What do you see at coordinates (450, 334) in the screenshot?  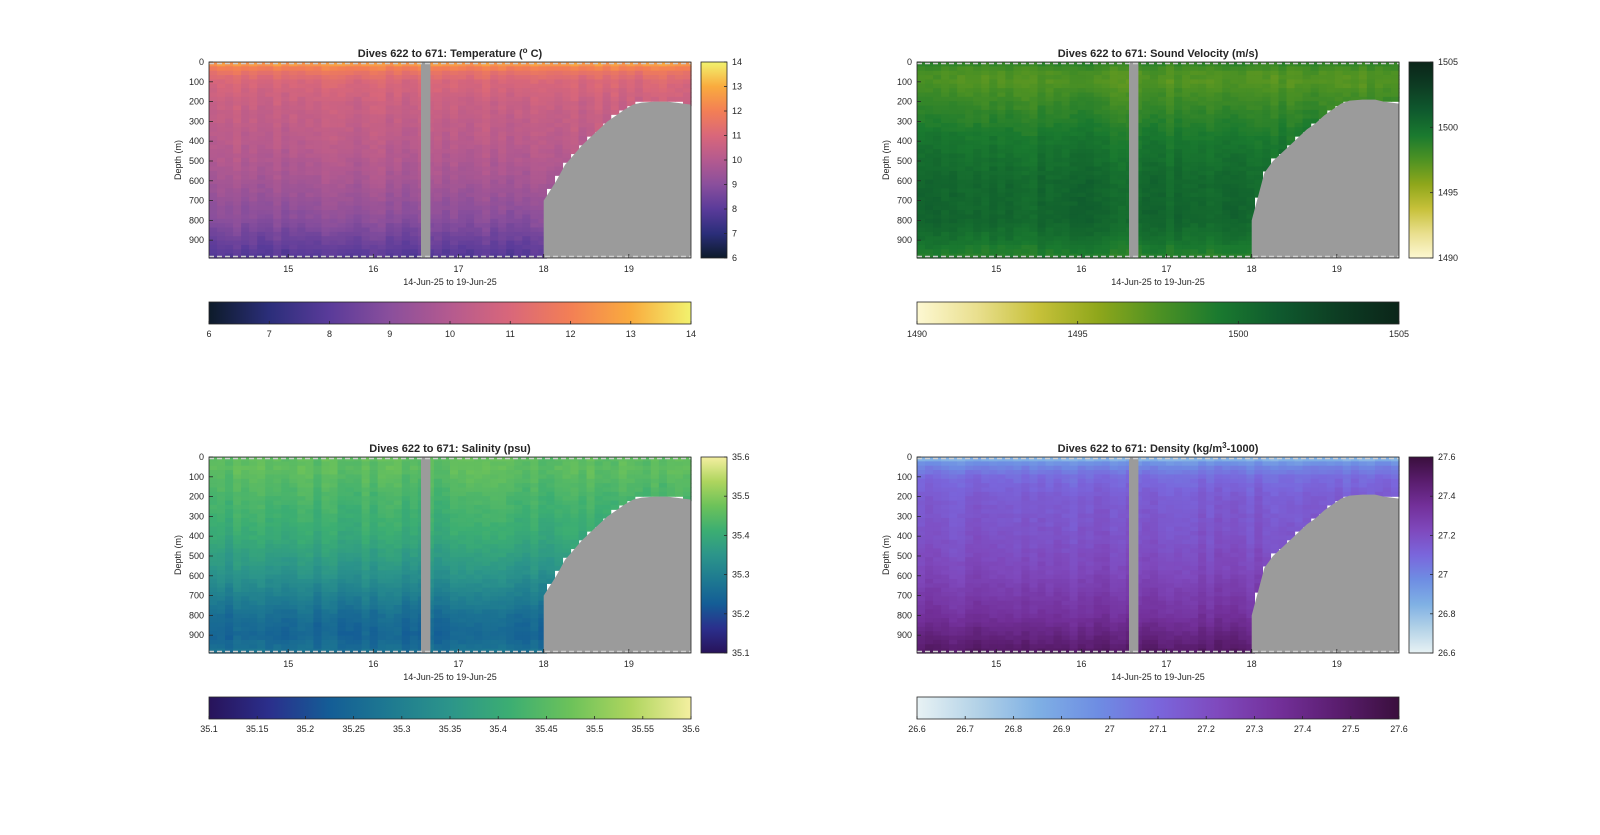 I see `colorbar-h-tick-label: 10` at bounding box center [450, 334].